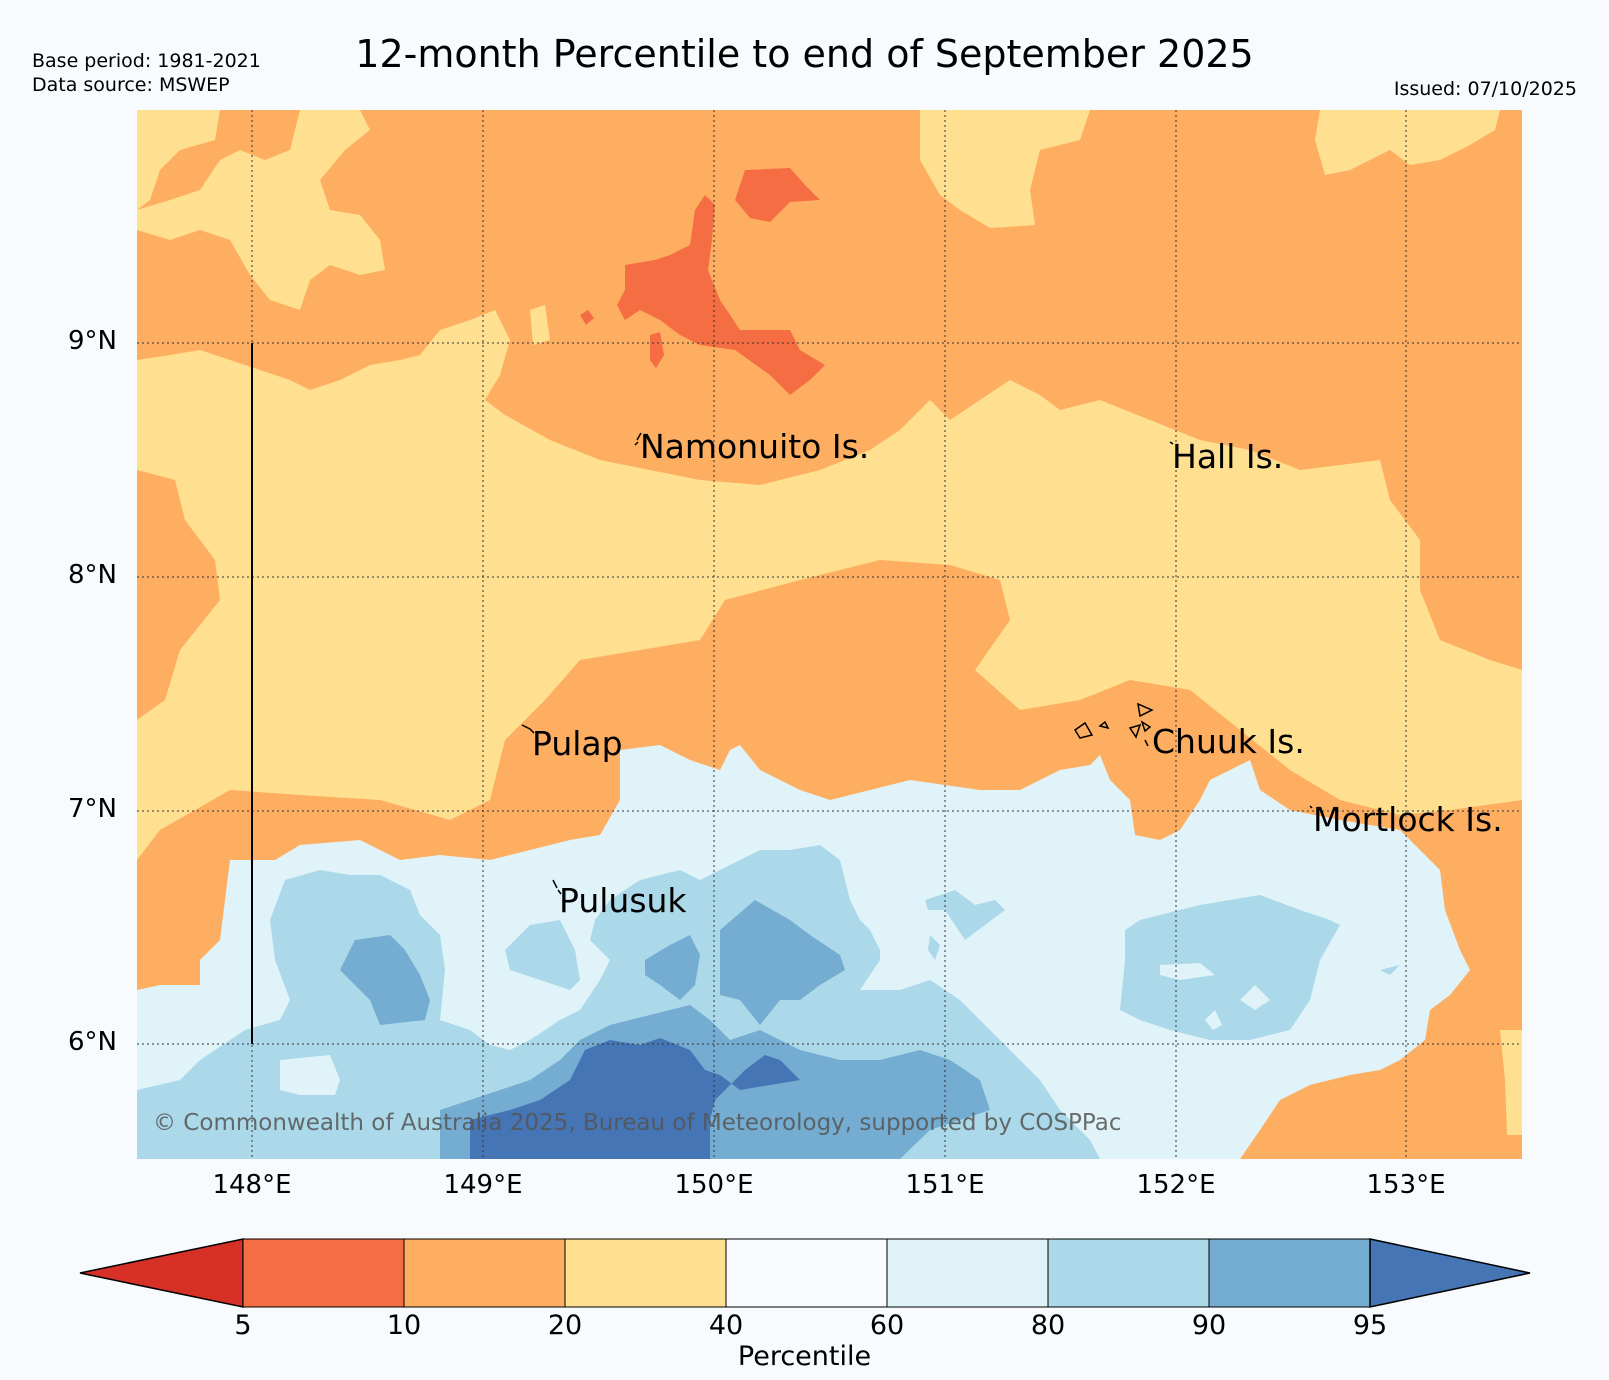  What do you see at coordinates (1048, 1325) in the screenshot?
I see `colorbar-tick-80: 80` at bounding box center [1048, 1325].